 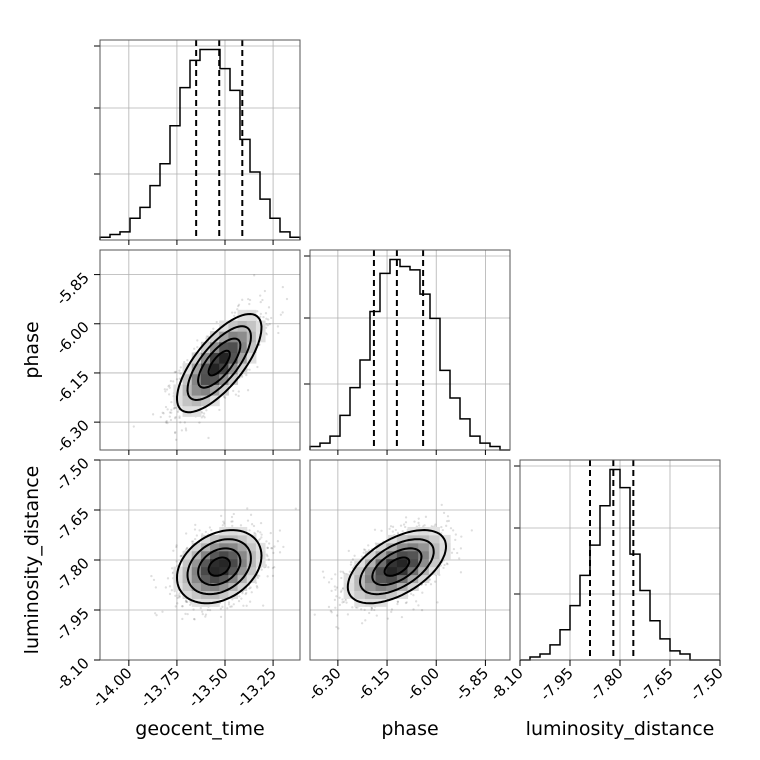 I want to click on x-tick-label: -7.50, so click(x=707, y=684).